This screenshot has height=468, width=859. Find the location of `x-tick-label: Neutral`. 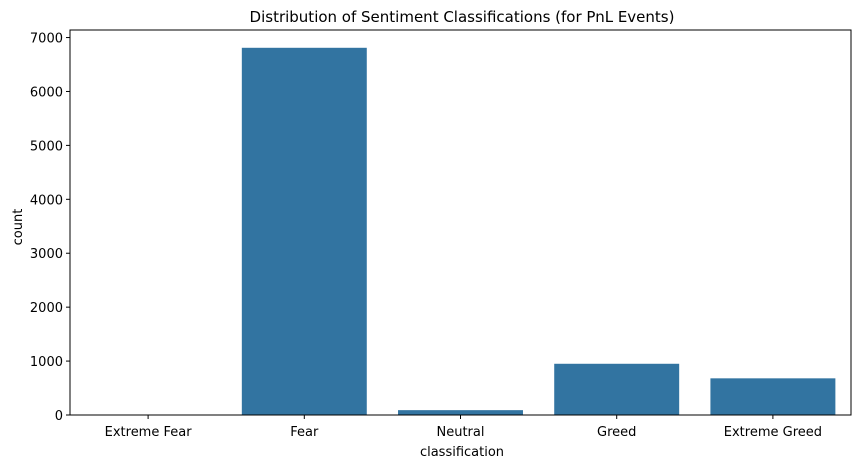

x-tick-label: Neutral is located at coordinates (461, 432).